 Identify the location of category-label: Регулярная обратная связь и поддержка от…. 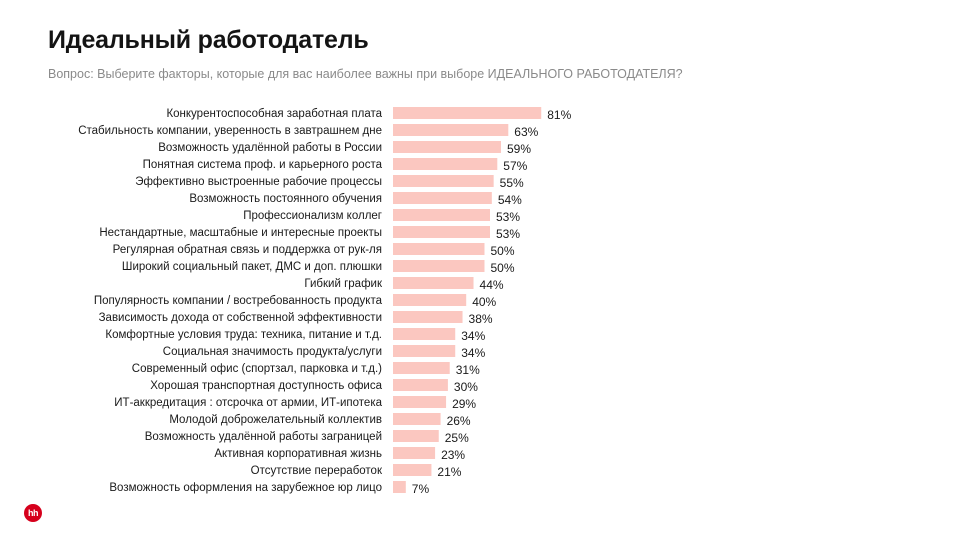
(247, 250).